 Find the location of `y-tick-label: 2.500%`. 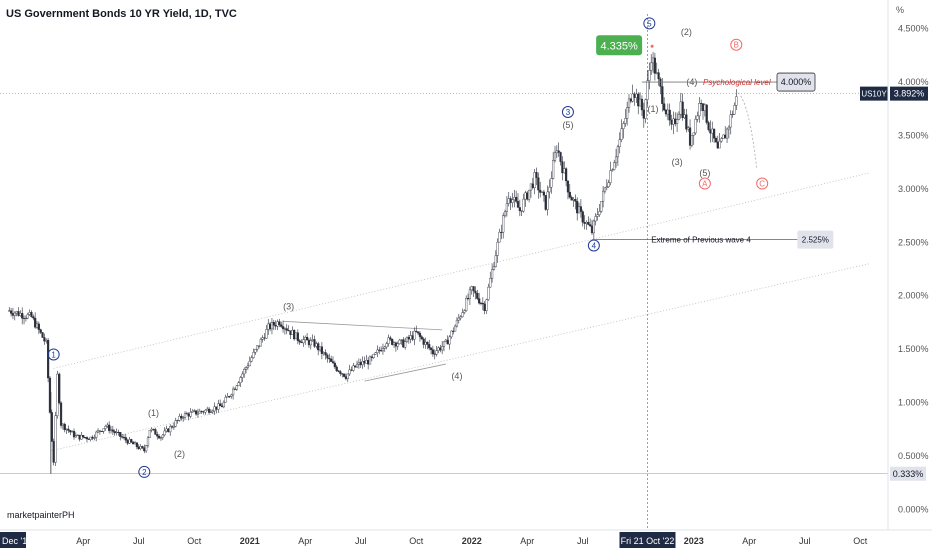

y-tick-label: 2.500% is located at coordinates (913, 242).